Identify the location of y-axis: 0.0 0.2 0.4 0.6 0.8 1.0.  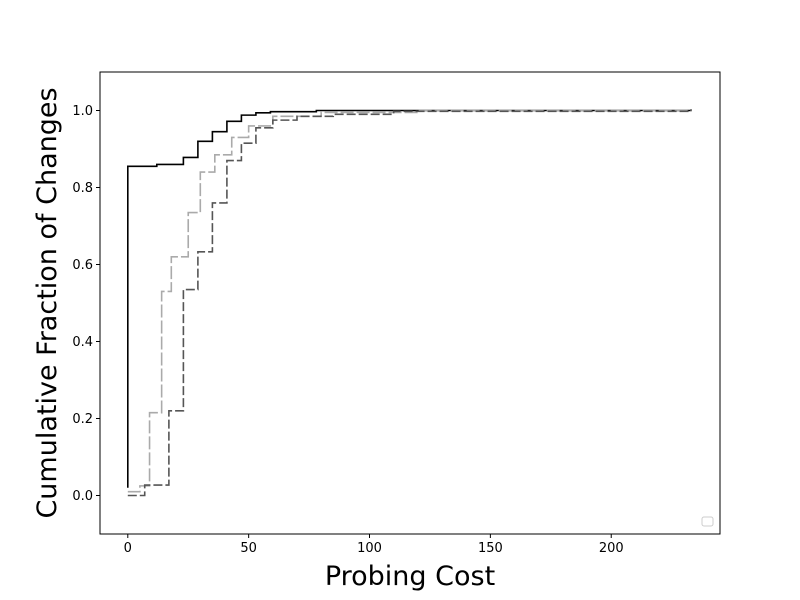
(86, 304).